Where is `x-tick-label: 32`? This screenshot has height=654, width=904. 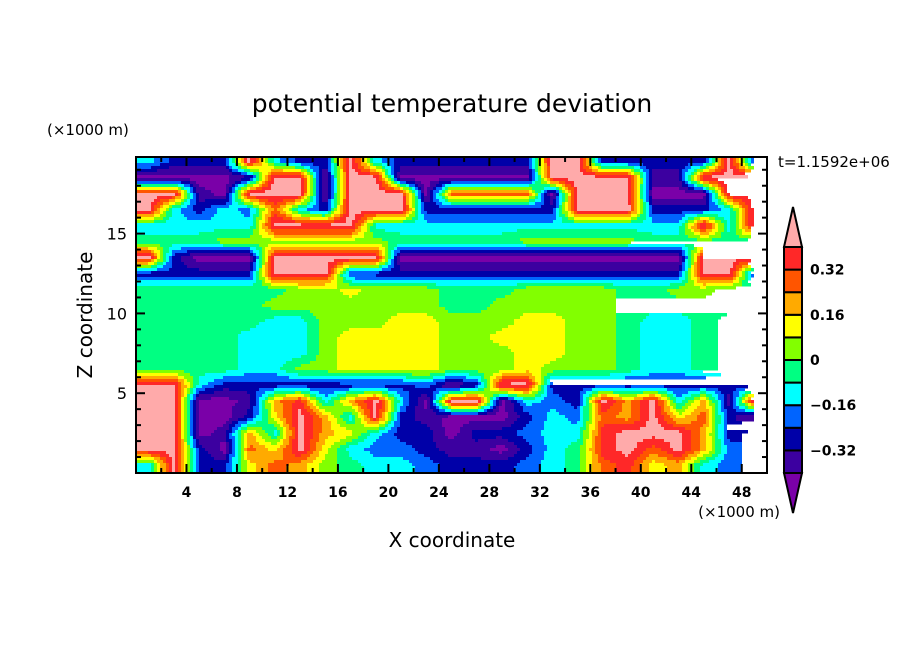 x-tick-label: 32 is located at coordinates (539, 493).